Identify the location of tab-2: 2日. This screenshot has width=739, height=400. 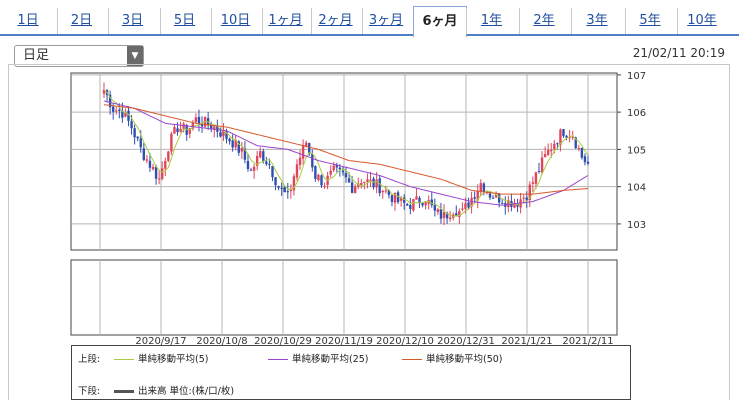
(81, 21).